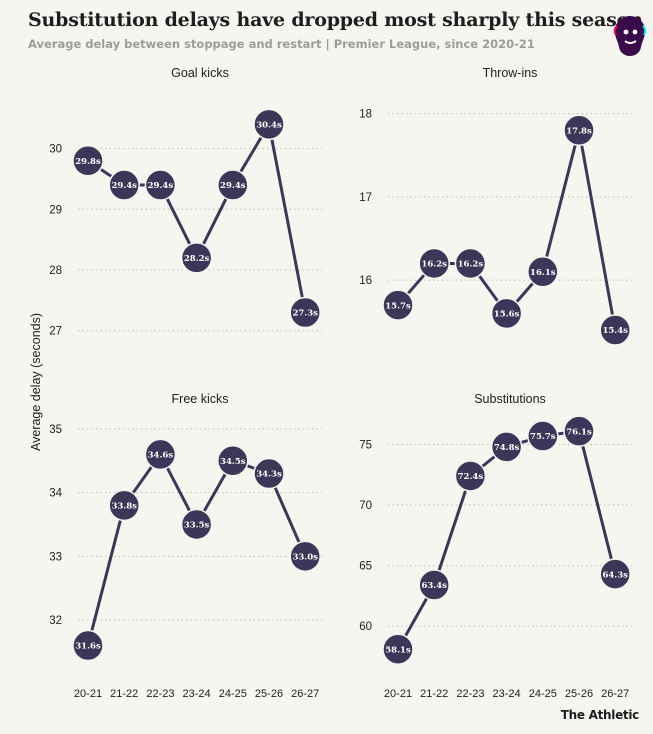  I want to click on data-label: 15.4s, so click(615, 331).